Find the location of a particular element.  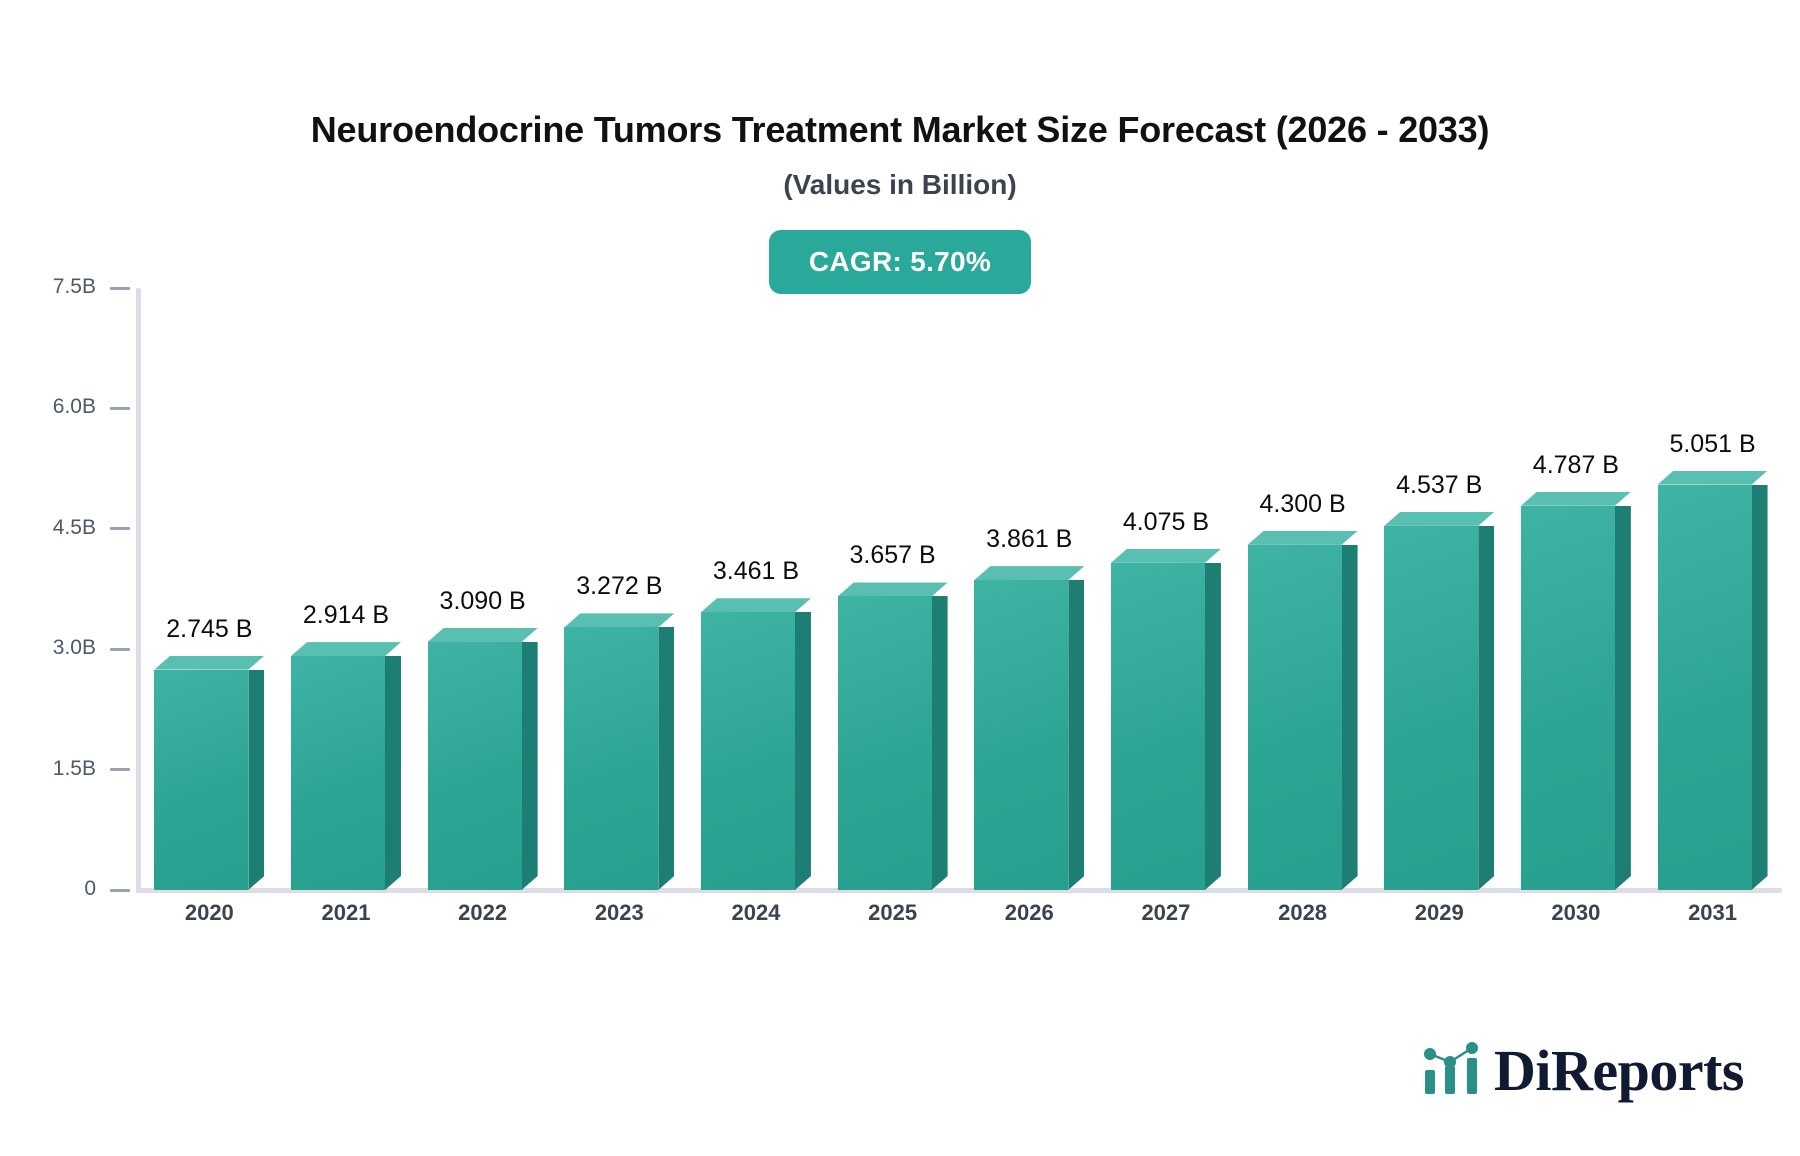

x-axis-label: 2026 is located at coordinates (1029, 912).